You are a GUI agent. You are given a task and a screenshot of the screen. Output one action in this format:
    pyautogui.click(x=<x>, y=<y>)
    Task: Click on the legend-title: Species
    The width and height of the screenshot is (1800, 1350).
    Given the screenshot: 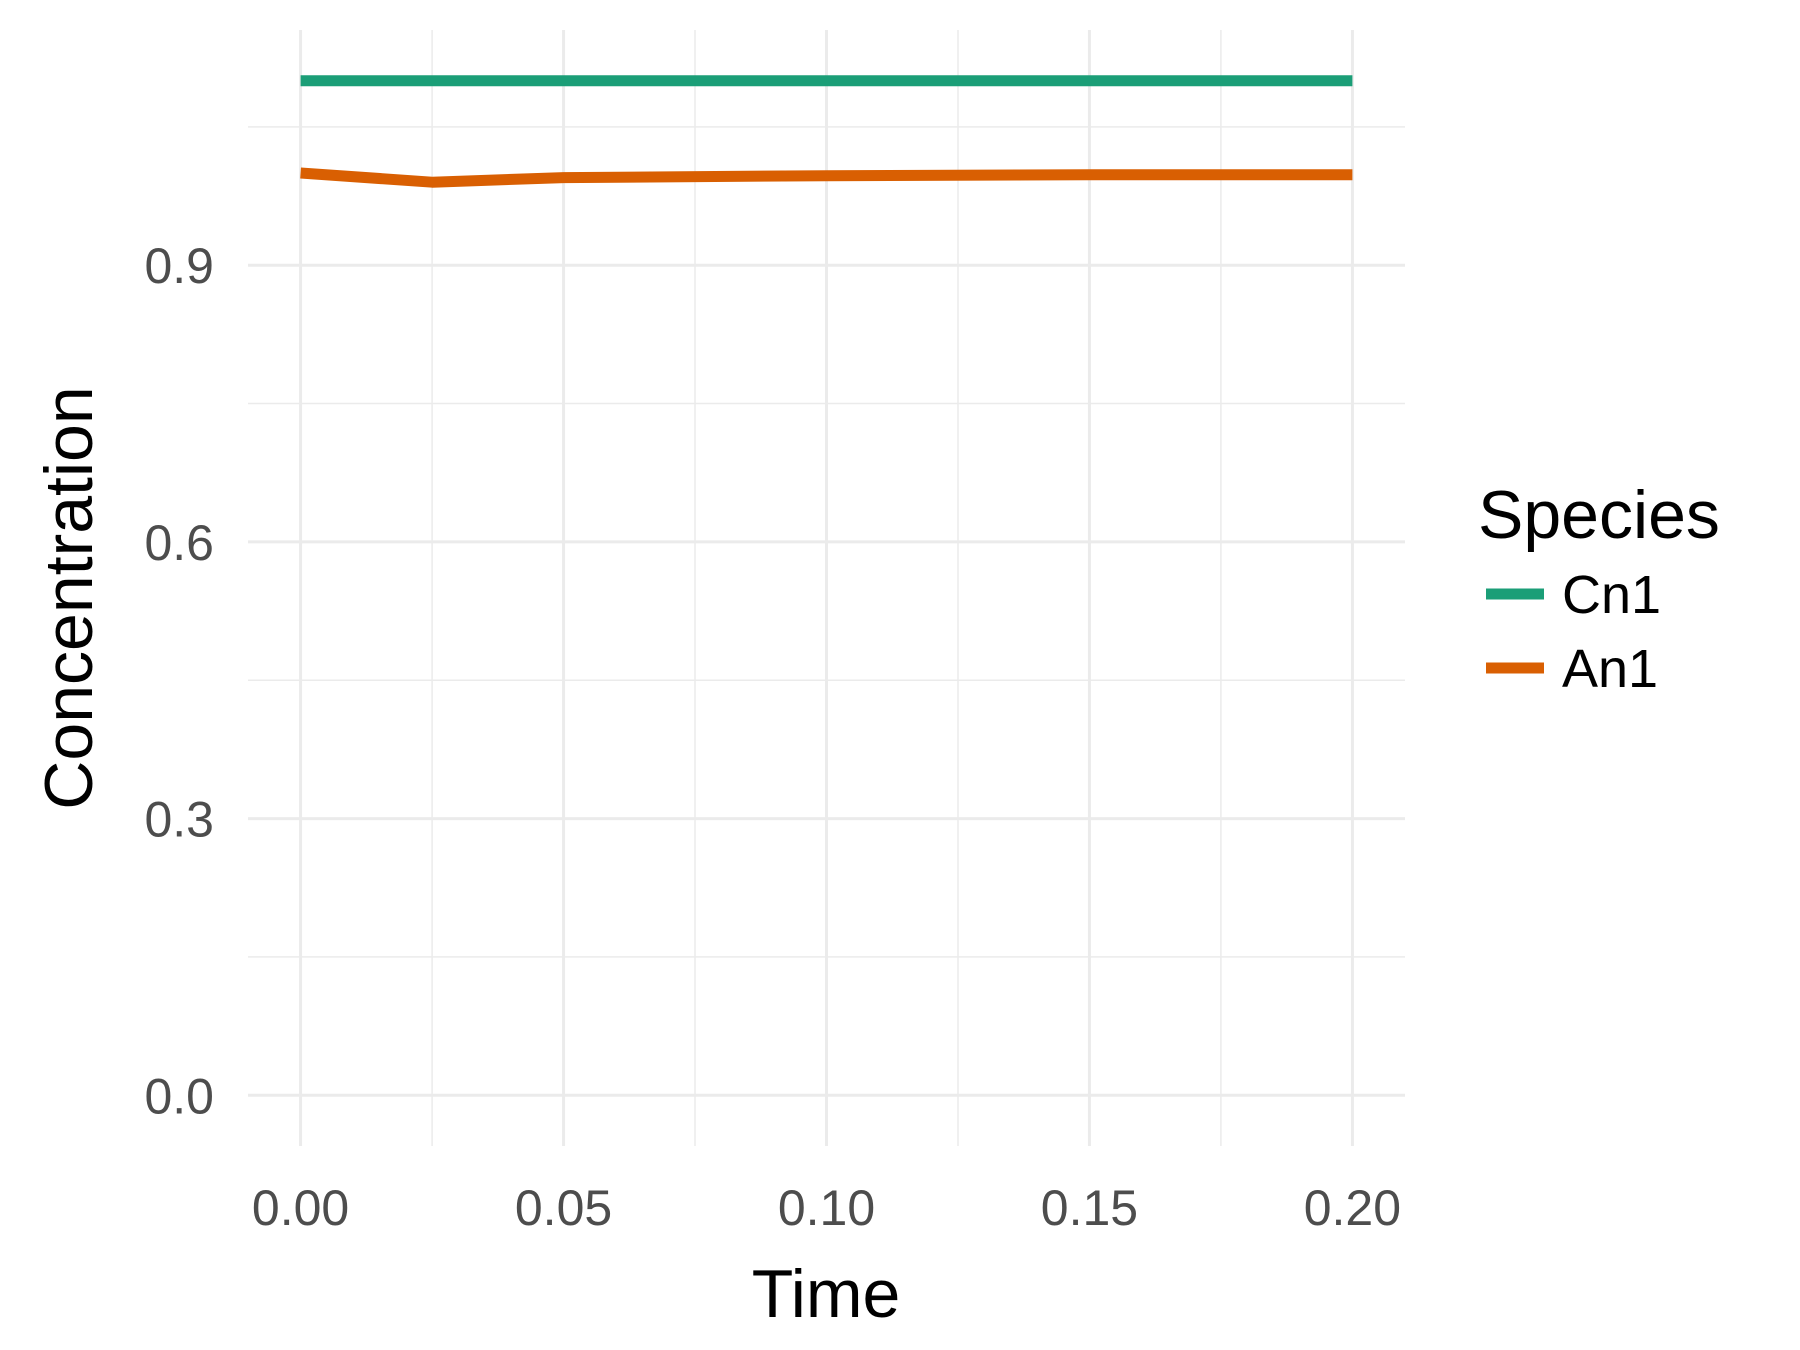 What is the action you would take?
    pyautogui.click(x=1599, y=515)
    